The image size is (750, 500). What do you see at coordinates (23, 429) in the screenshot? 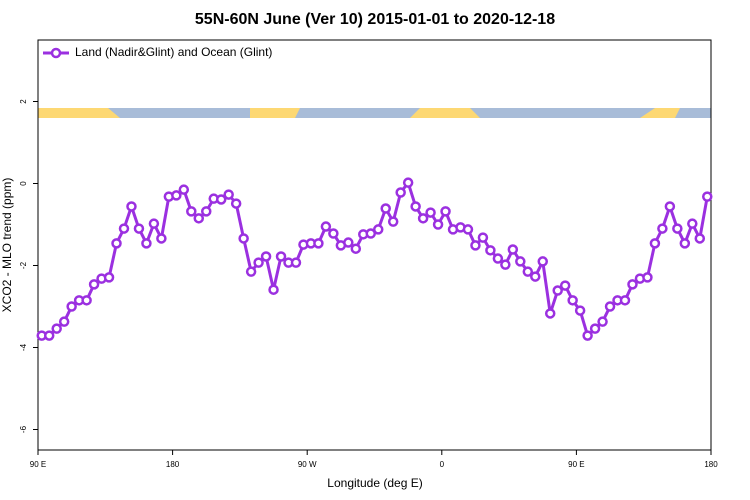
I see `y-tick-label: -6` at bounding box center [23, 429].